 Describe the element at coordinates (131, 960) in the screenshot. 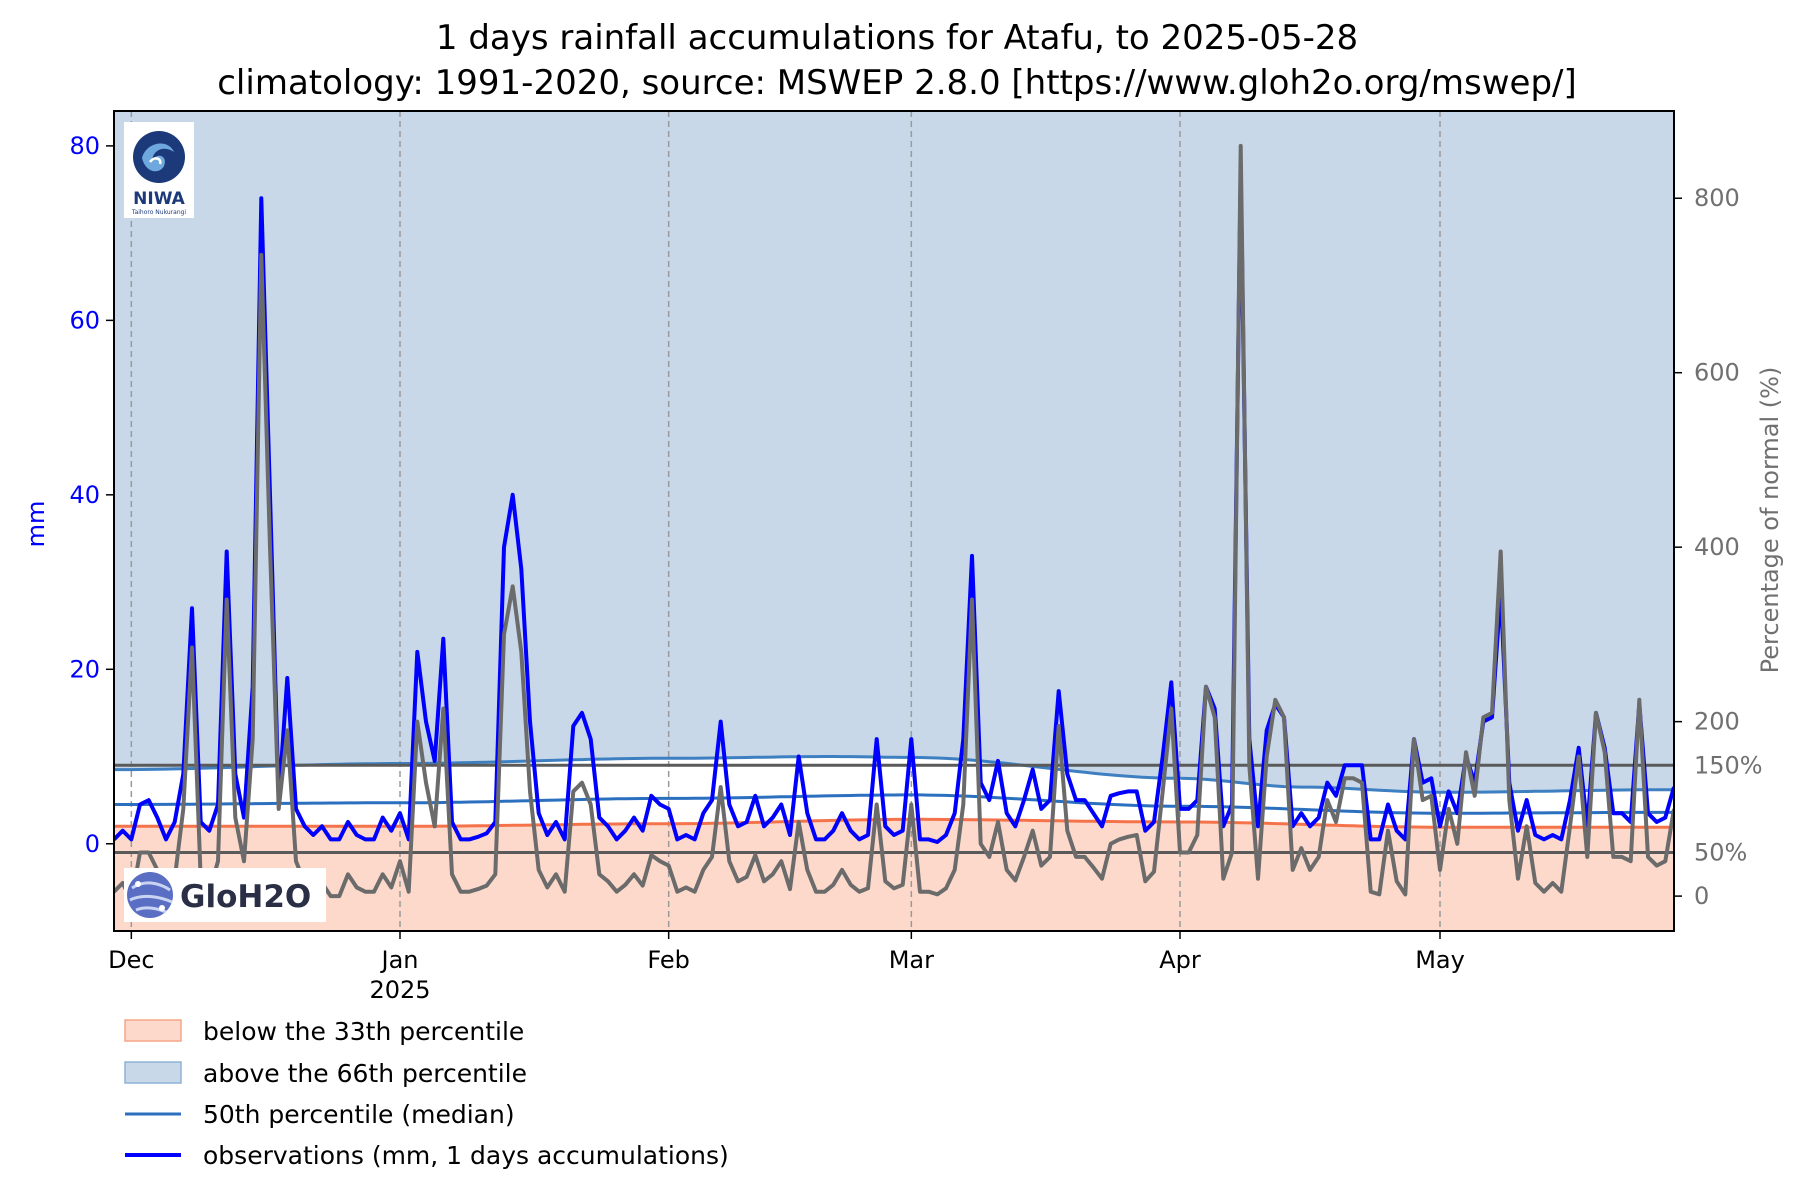

I see `x-tick-label: Dec` at that location.